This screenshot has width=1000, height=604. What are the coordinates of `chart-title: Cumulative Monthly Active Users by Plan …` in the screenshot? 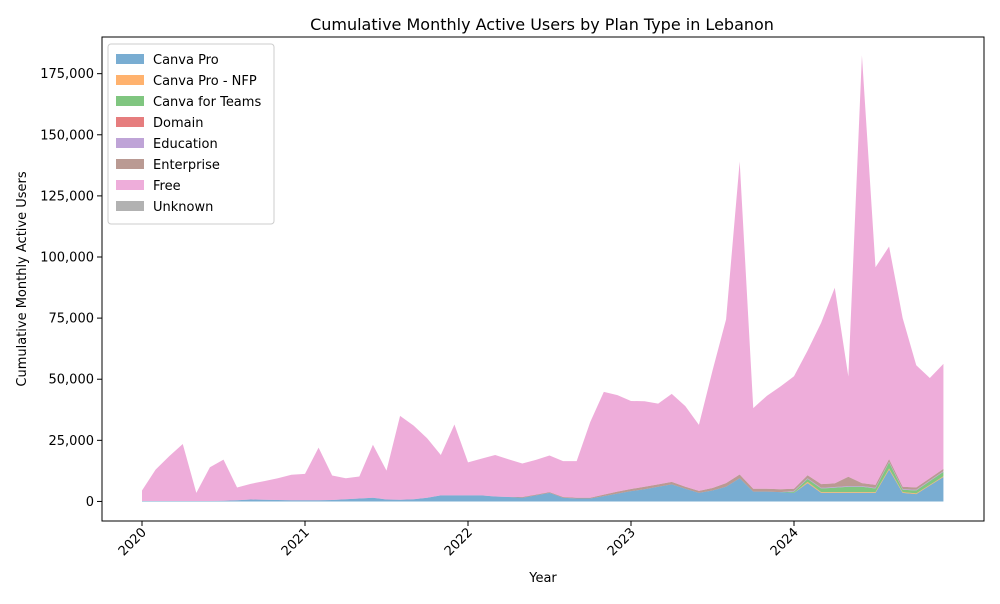 It's located at (542, 24).